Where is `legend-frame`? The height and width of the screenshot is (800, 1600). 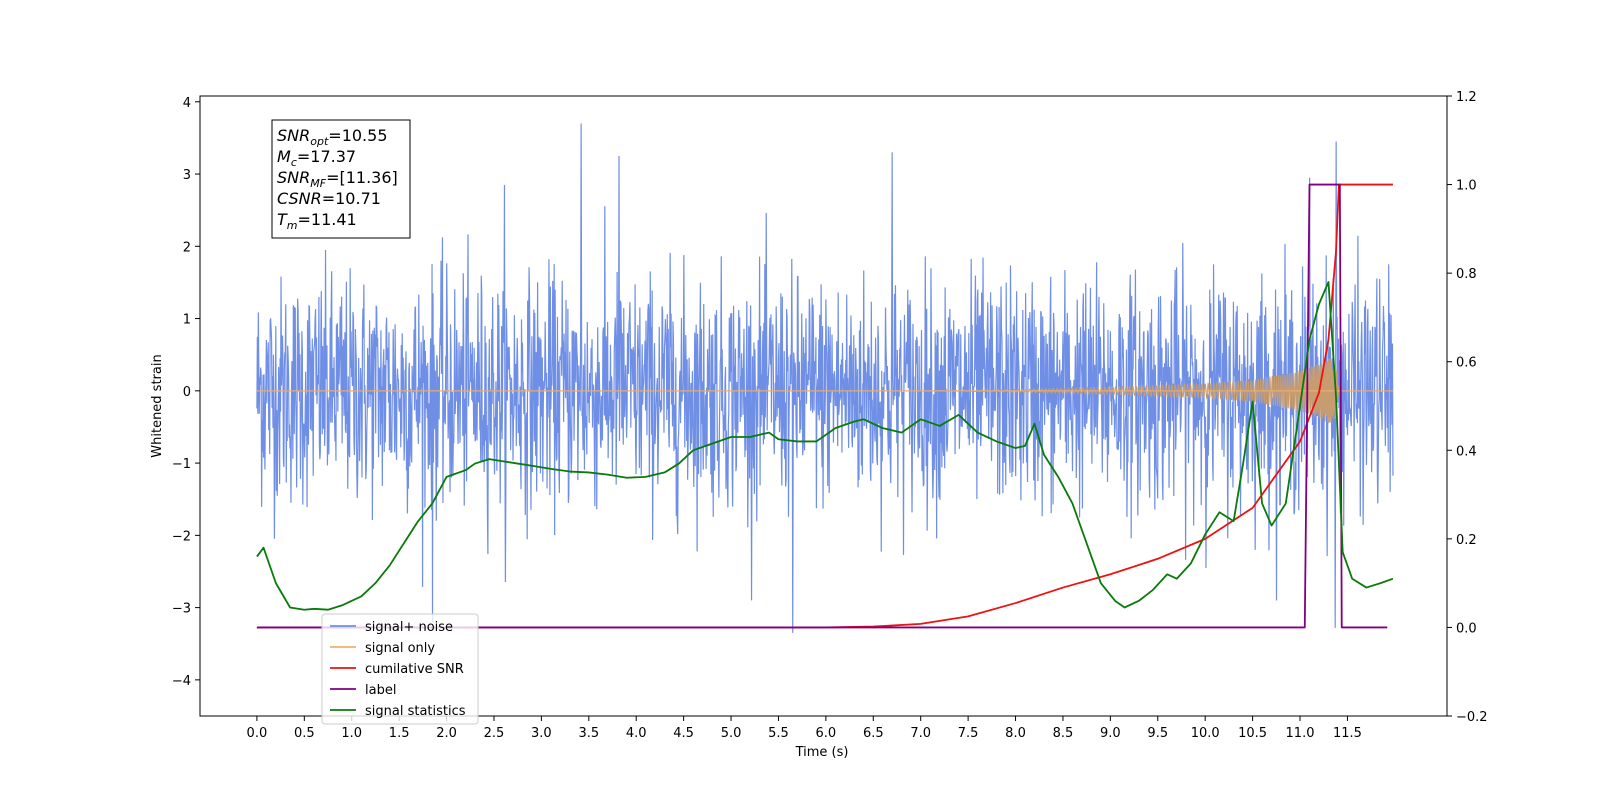
legend-frame is located at coordinates (400, 669).